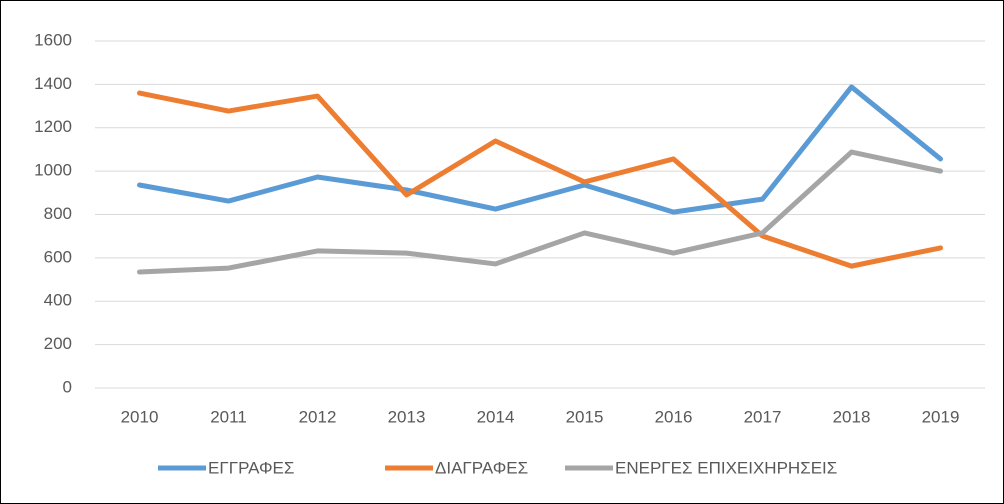 The width and height of the screenshot is (1004, 504). Describe the element at coordinates (67, 386) in the screenshot. I see `y-tick-label: 0` at that location.